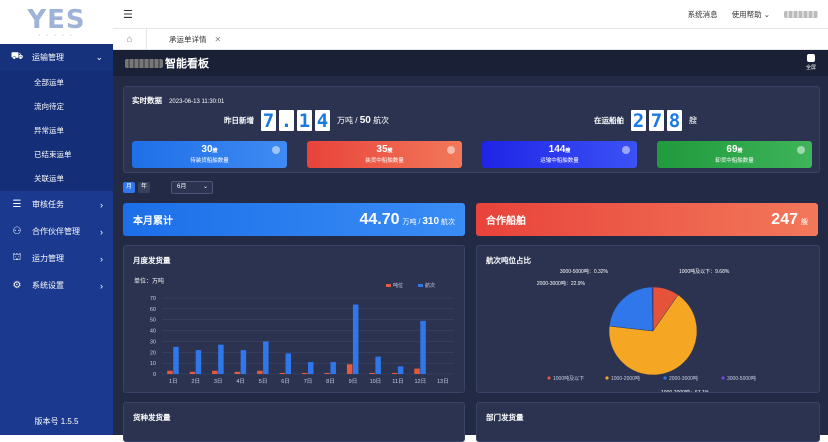 The image size is (828, 442). Describe the element at coordinates (17, 204) in the screenshot. I see `checklist-icon: ☰` at that location.